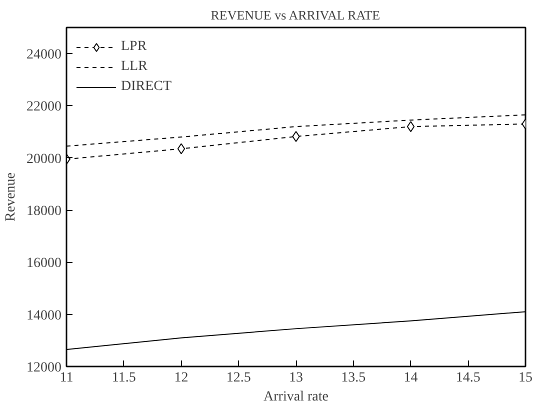  I want to click on legend-label: LLR, so click(134, 67).